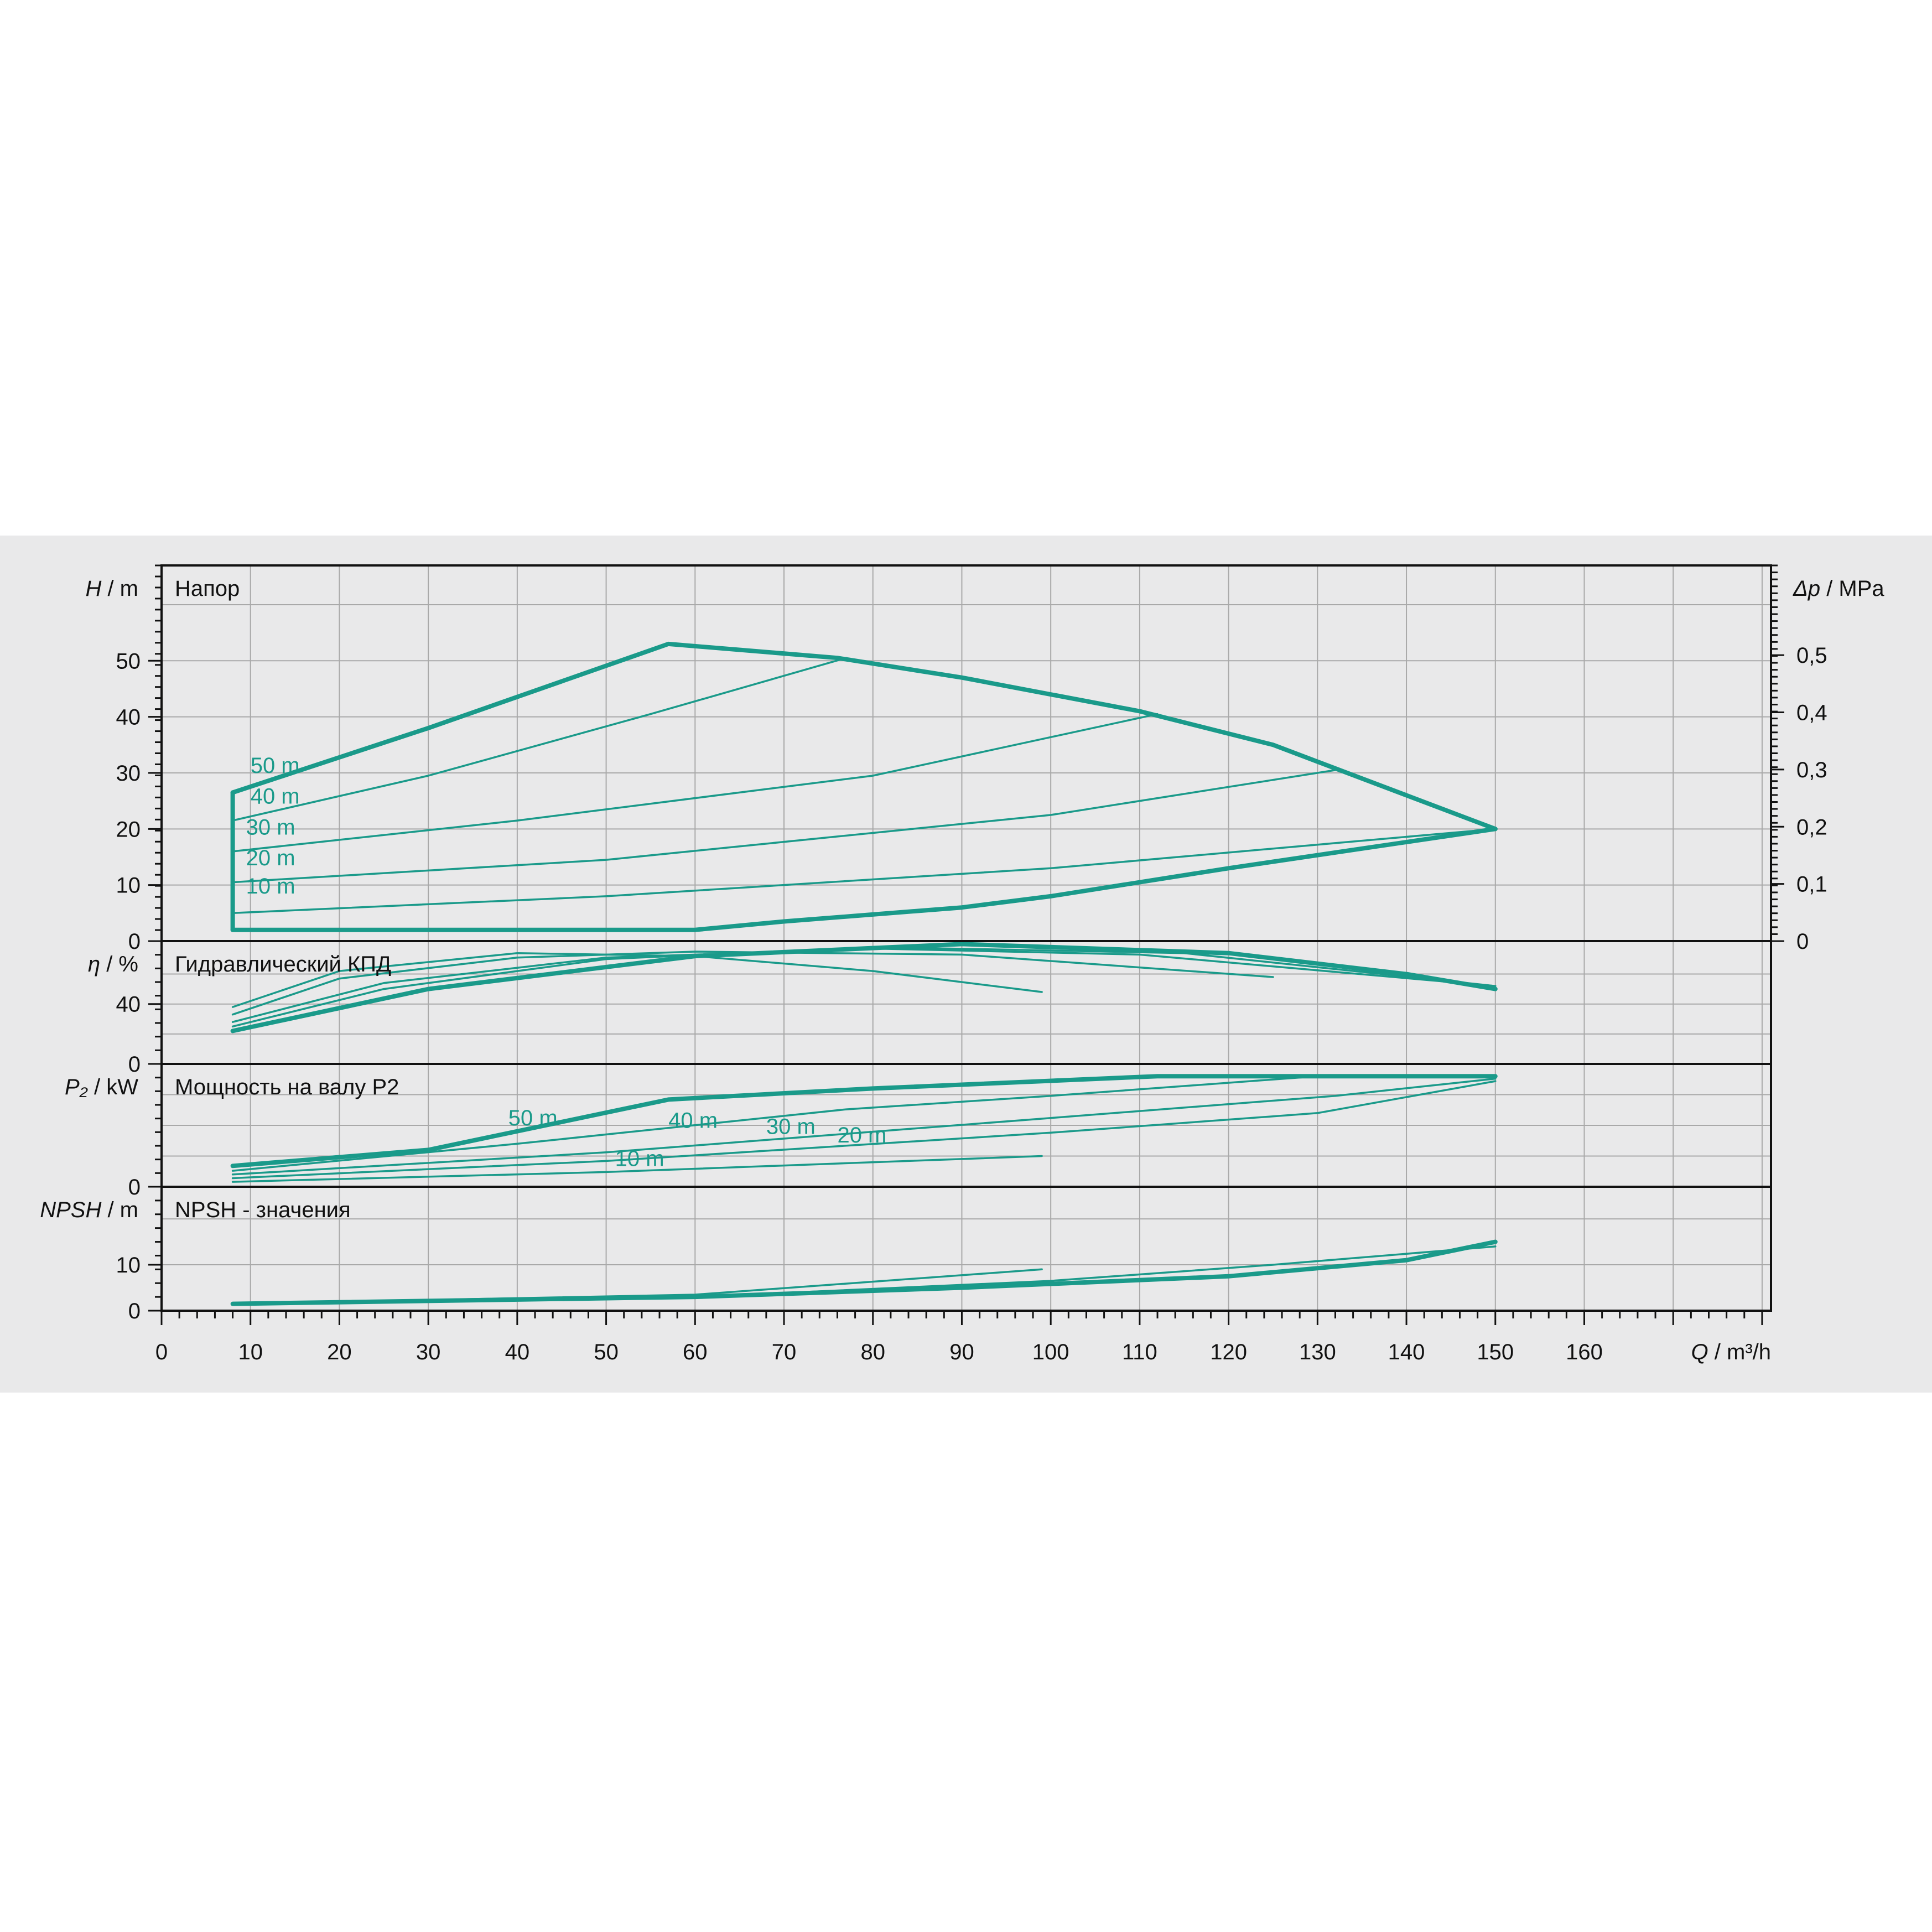  Describe the element at coordinates (1812, 884) in the screenshot. I see `right-tick-label: 0,1` at that location.